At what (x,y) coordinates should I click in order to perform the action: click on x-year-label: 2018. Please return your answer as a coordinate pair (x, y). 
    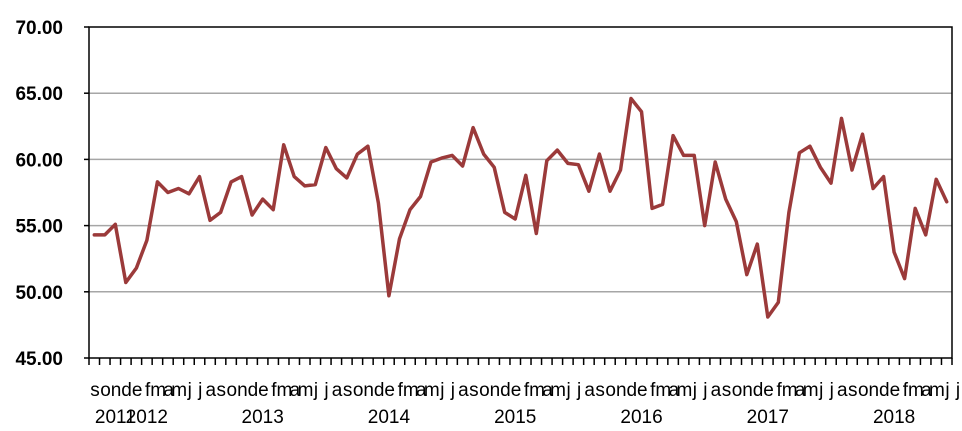
    Looking at the image, I should click on (894, 417).